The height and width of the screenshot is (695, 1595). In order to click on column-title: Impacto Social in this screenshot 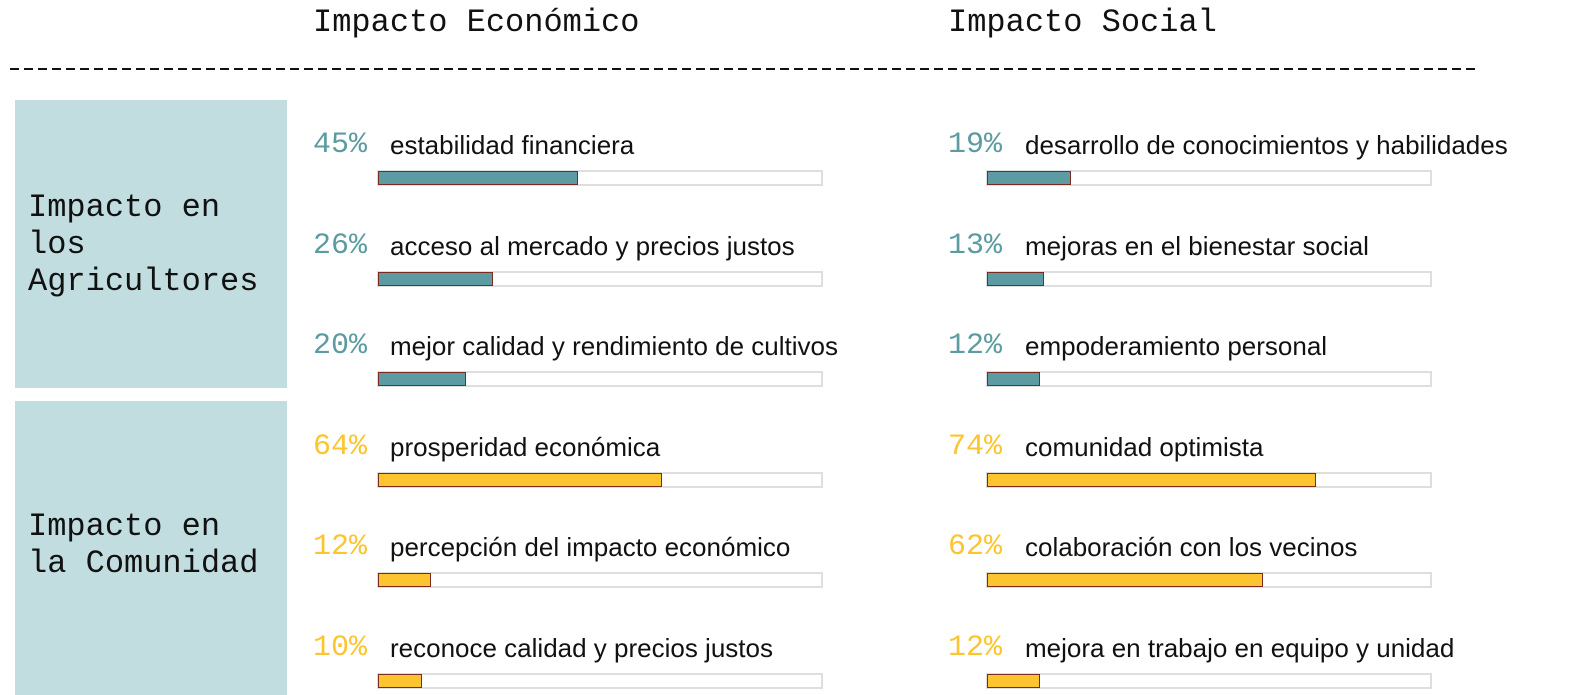, I will do `click(1082, 22)`.